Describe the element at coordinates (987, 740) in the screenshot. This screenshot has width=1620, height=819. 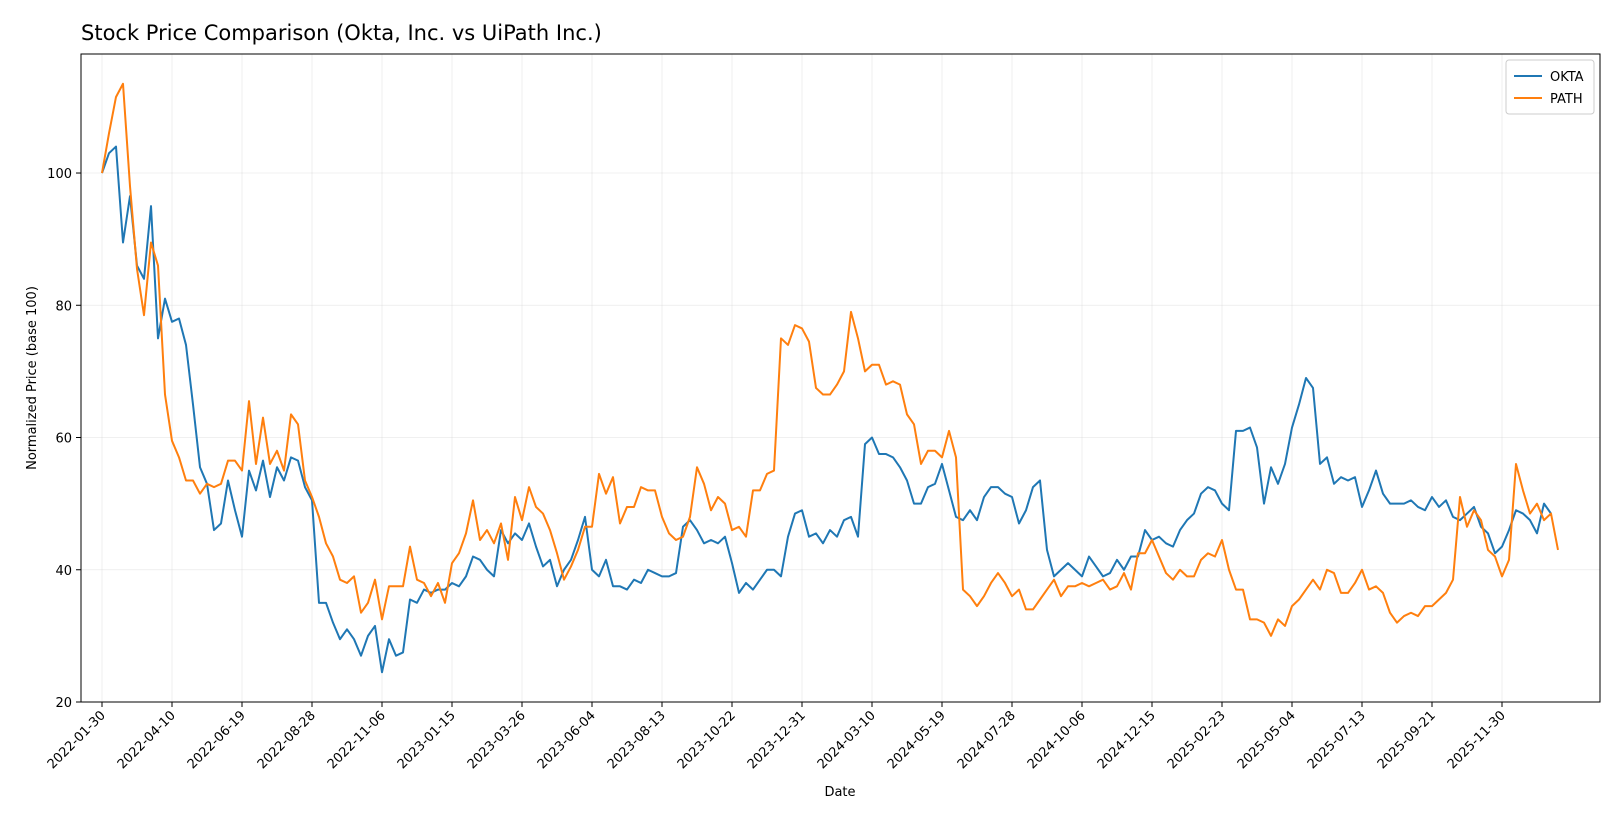
I see `x-tick-label: 2024-07-28` at that location.